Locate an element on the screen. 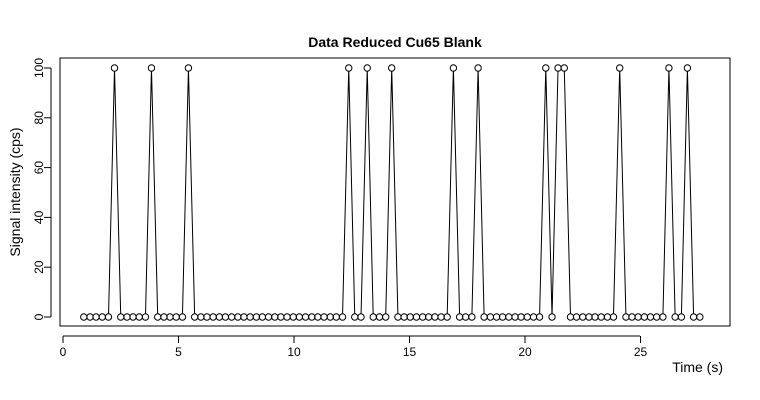 This screenshot has height=400, width=760. x-tick-label: 10 is located at coordinates (294, 352).